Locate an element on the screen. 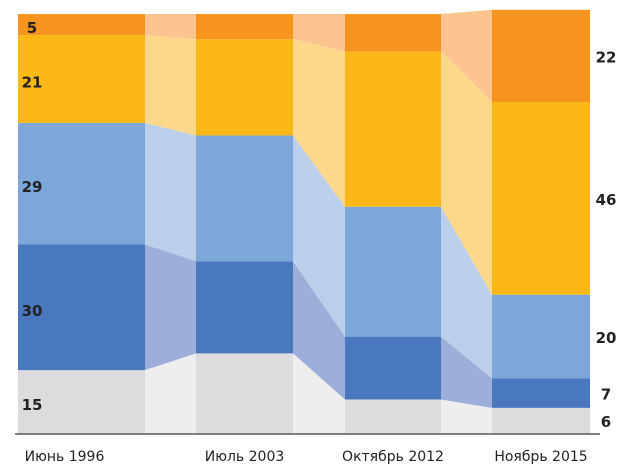  data-label: 15 is located at coordinates (32, 405).